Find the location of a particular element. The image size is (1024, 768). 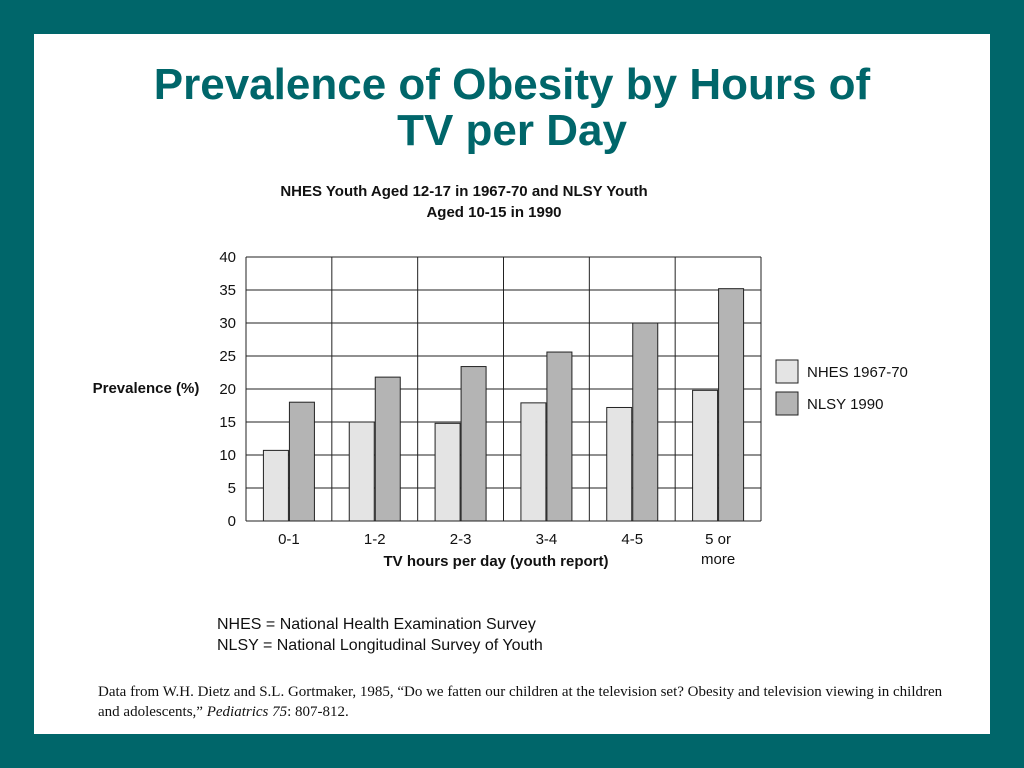

x-axis-label: TV hours per day (youth report) is located at coordinates (495, 561).